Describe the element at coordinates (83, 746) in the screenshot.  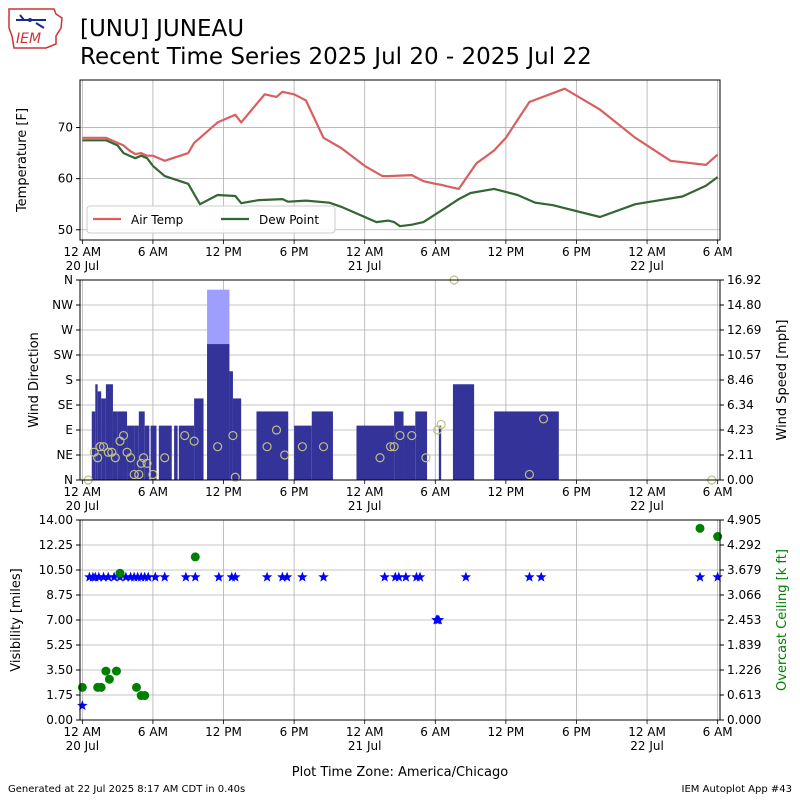
I see `vis-xtick-date: 20 Jul` at that location.